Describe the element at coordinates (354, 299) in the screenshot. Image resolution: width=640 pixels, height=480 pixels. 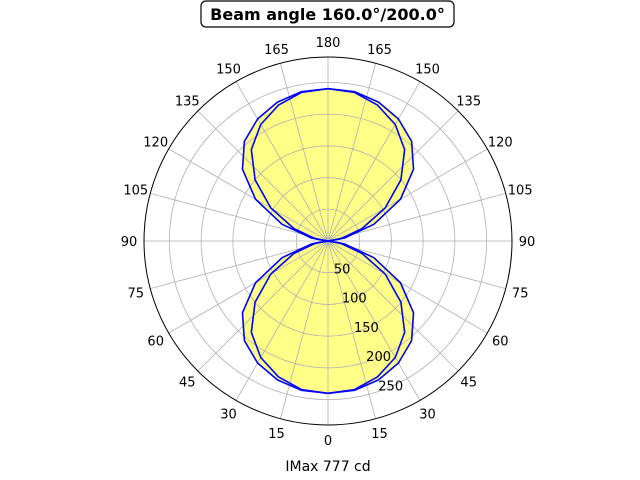
I see `radial-tick-label: 100` at that location.